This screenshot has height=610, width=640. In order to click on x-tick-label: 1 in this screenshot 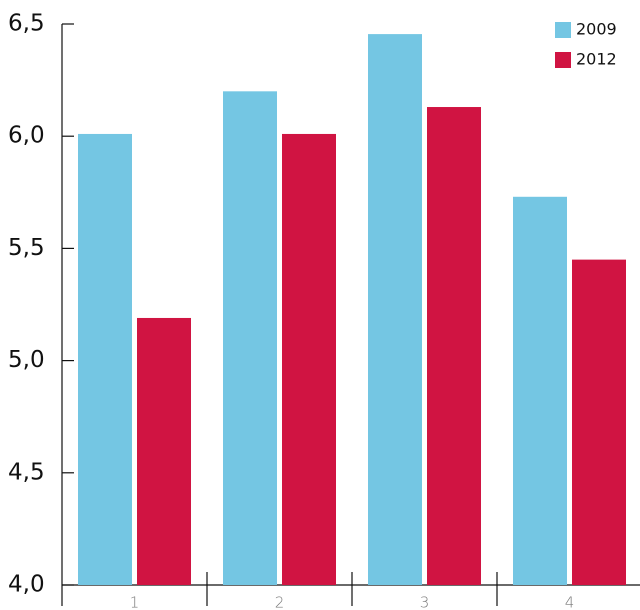, I will do `click(135, 602)`.